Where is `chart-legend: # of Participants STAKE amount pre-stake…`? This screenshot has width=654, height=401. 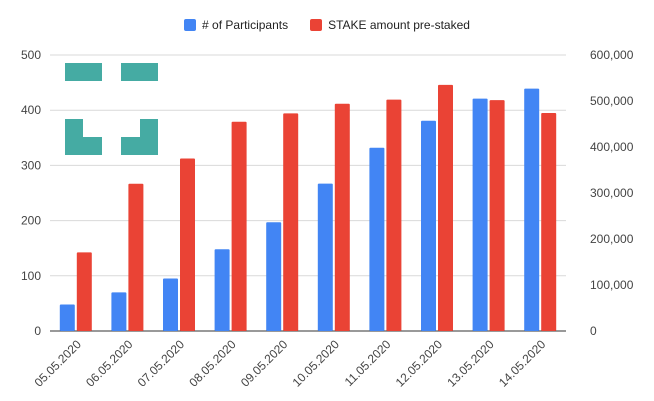
chart-legend: # of Participants STAKE amount pre-stake… is located at coordinates (327, 25).